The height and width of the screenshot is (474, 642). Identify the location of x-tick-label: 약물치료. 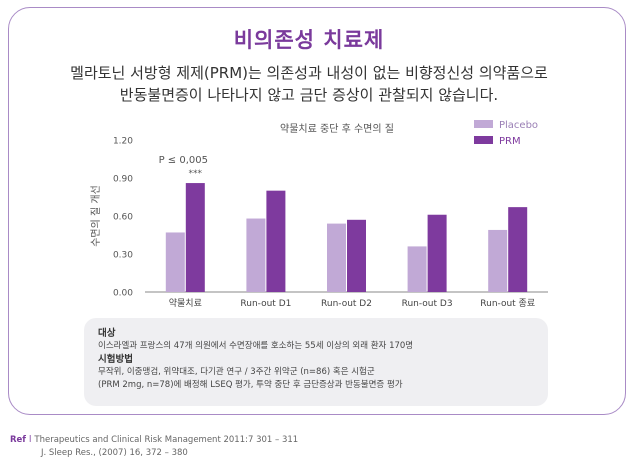
(185, 303).